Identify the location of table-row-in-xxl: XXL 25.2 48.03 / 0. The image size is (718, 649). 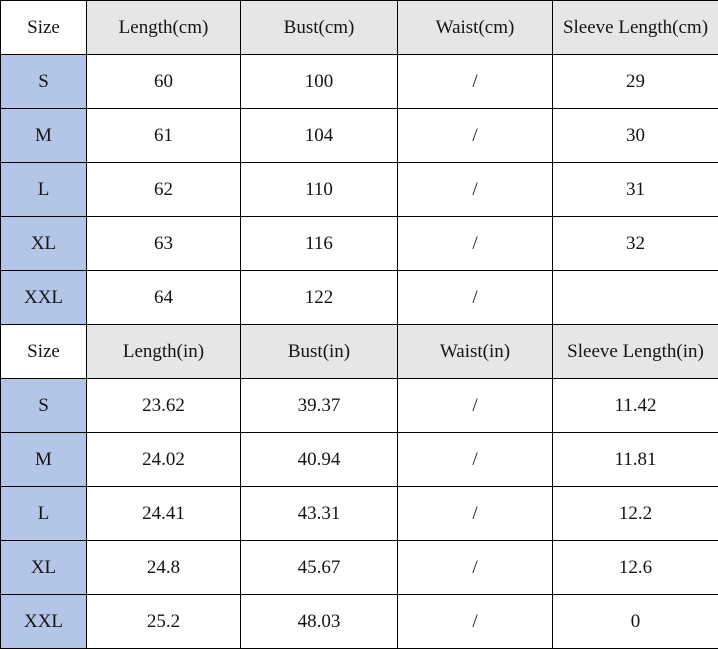
(359, 621).